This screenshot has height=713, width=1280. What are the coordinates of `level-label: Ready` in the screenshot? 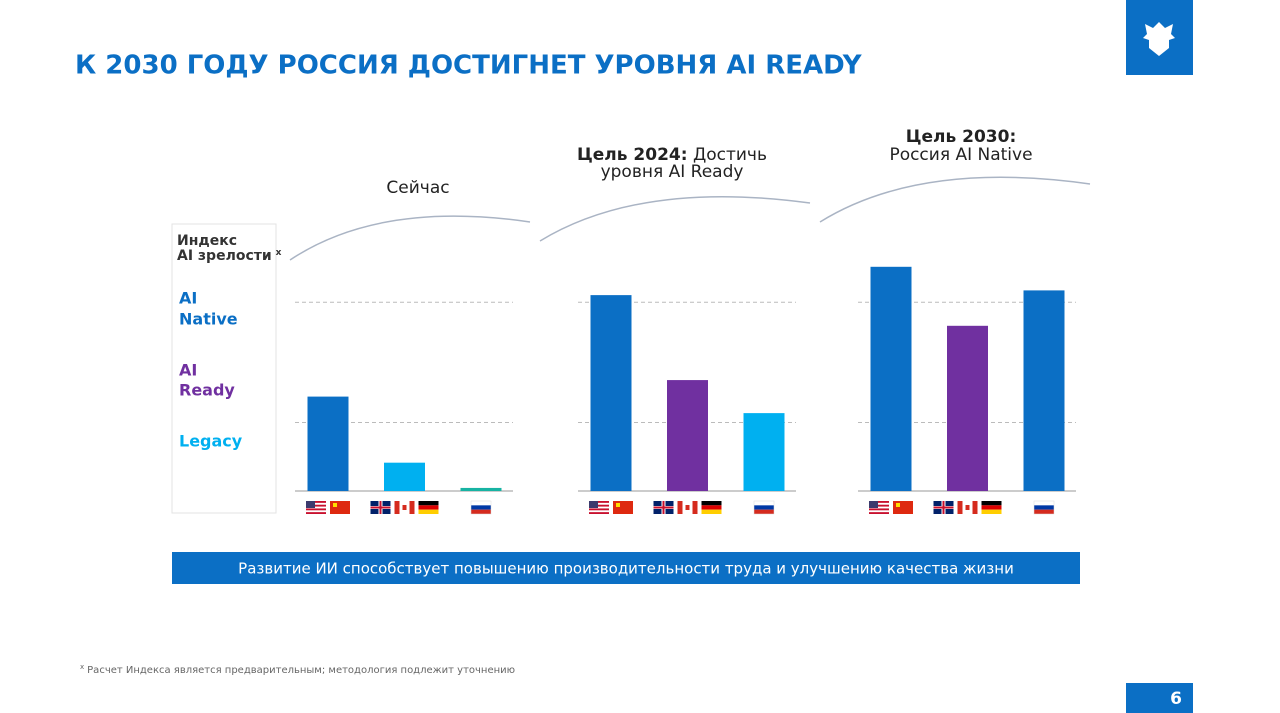 It's located at (207, 390).